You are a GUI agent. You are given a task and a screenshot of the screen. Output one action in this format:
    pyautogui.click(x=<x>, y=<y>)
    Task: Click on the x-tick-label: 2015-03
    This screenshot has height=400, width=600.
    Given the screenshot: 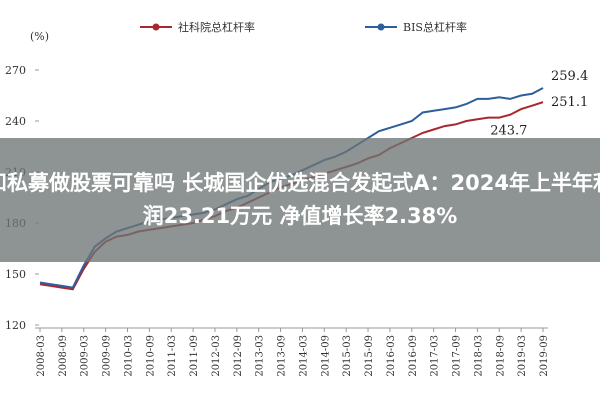 What is the action you would take?
    pyautogui.click(x=347, y=356)
    